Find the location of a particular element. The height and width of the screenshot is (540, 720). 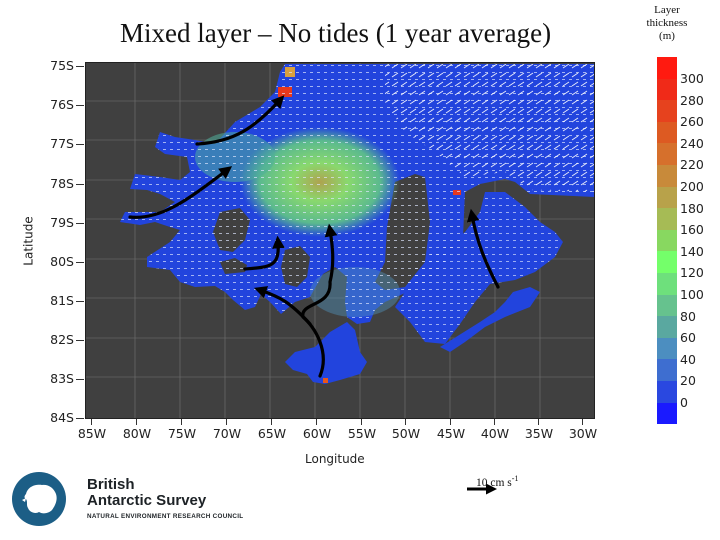

y-tick-label: 77S is located at coordinates (62, 143).